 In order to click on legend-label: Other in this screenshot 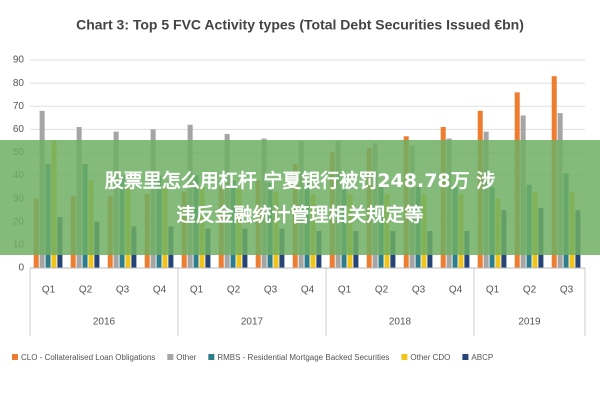, I will do `click(186, 357)`.